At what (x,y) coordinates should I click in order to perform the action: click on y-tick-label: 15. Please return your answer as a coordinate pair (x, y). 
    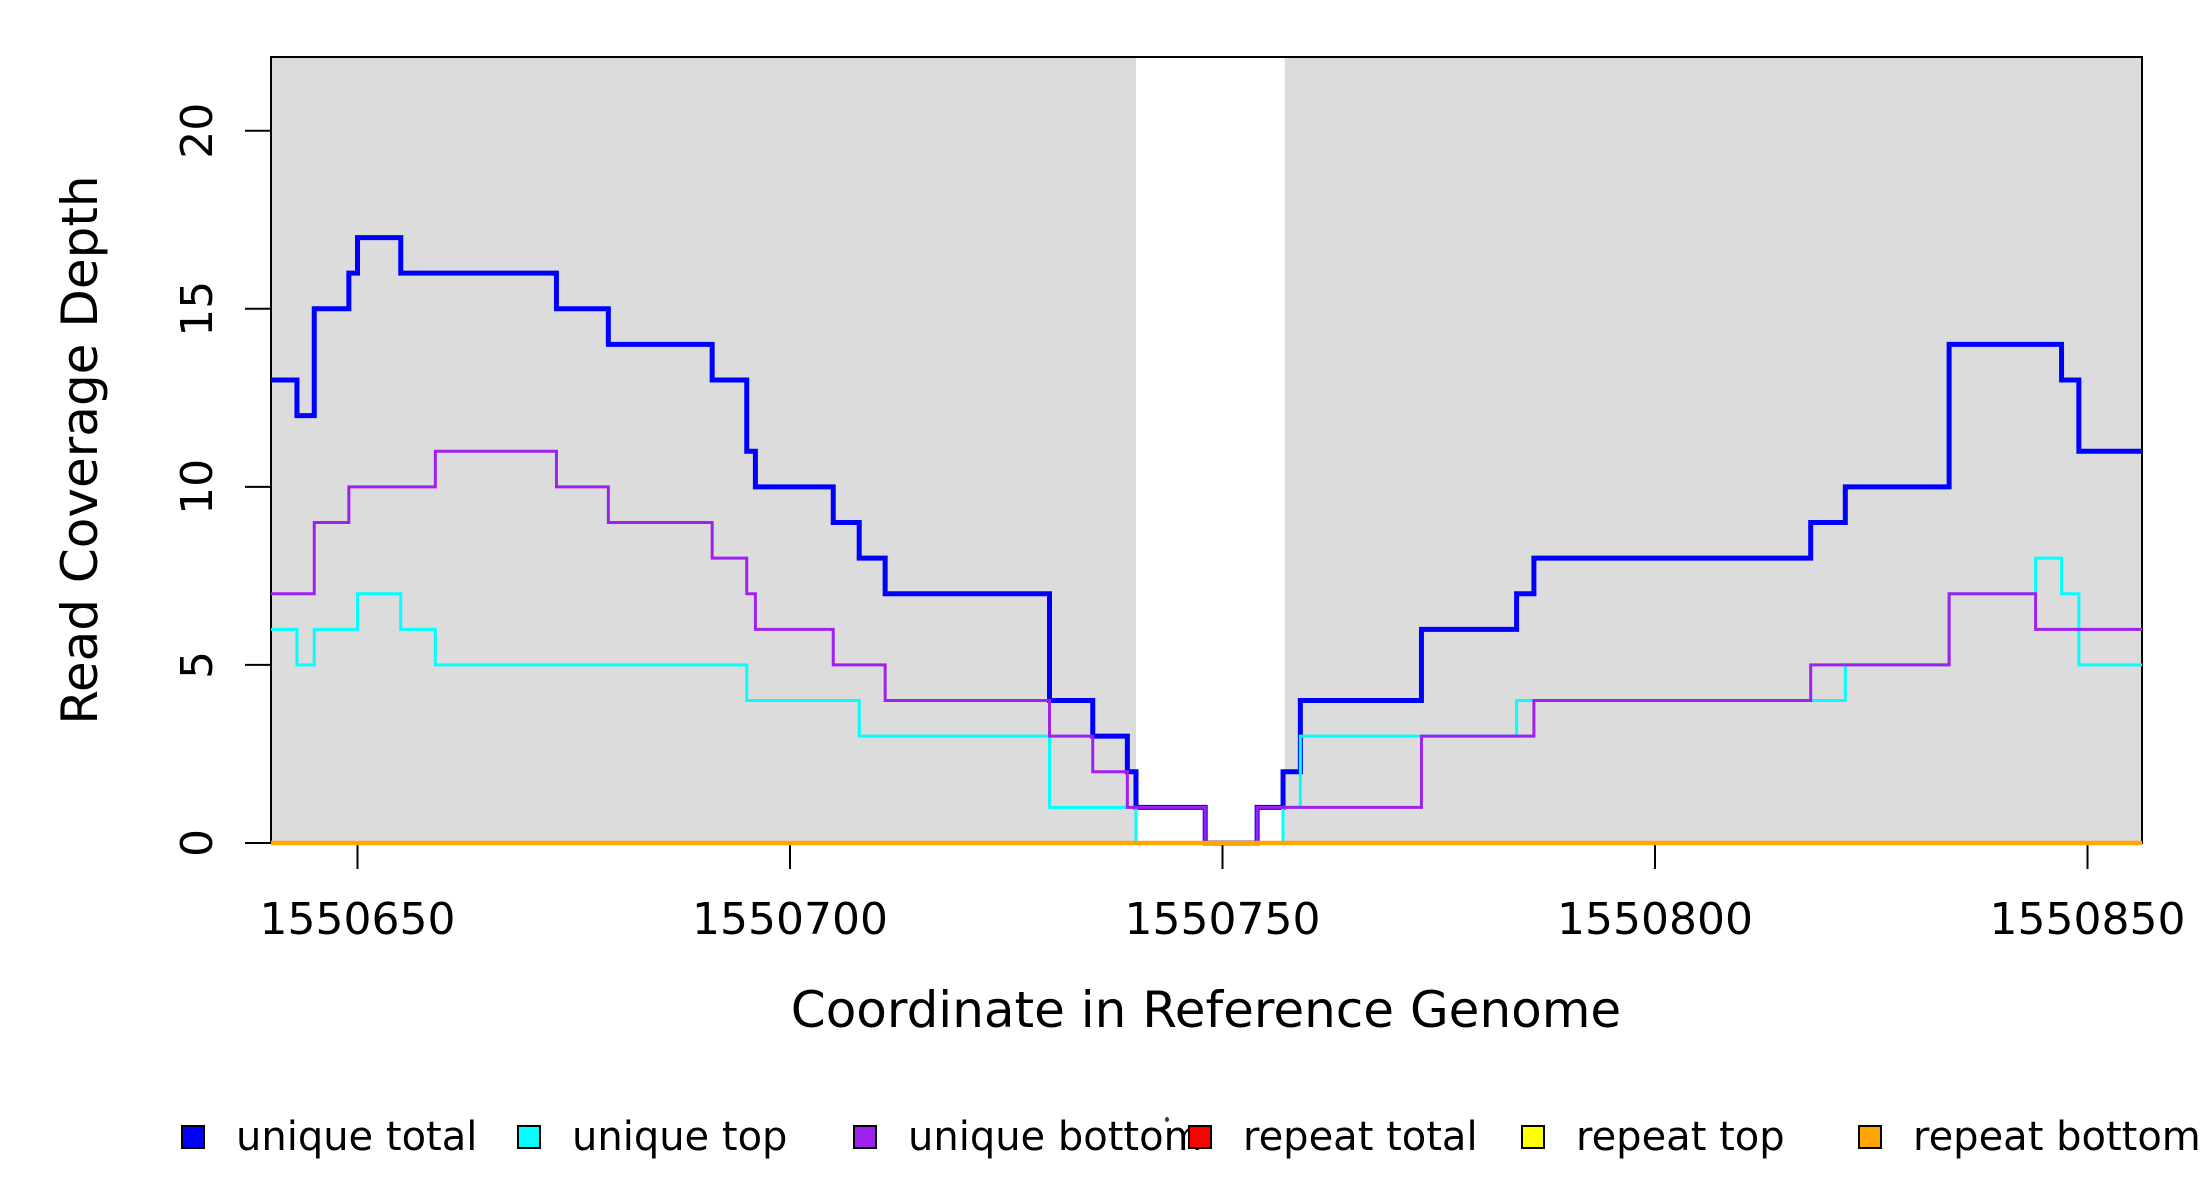
    Looking at the image, I should click on (197, 309).